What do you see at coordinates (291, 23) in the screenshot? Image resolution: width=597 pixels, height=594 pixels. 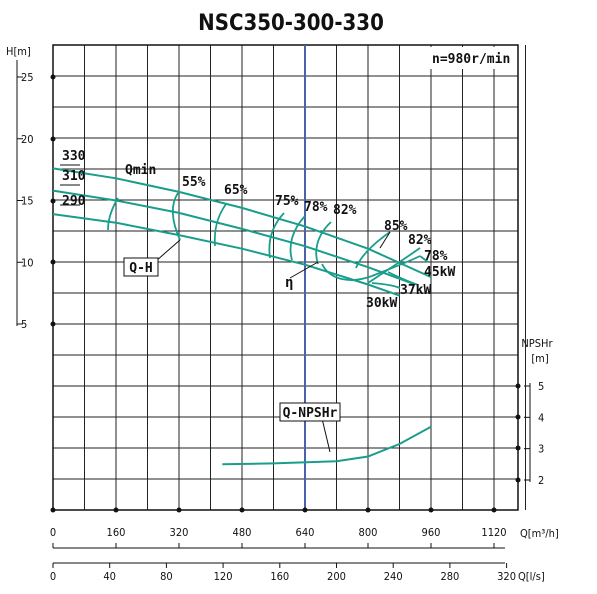 I see `chart-title: NSC350-300-330` at bounding box center [291, 23].